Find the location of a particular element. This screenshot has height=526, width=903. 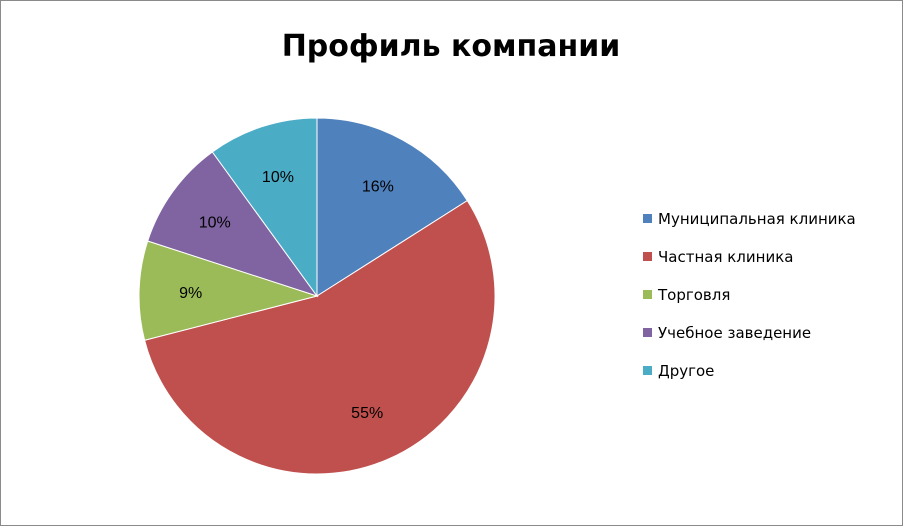

legend-label-2: Частная клиника is located at coordinates (725, 257).